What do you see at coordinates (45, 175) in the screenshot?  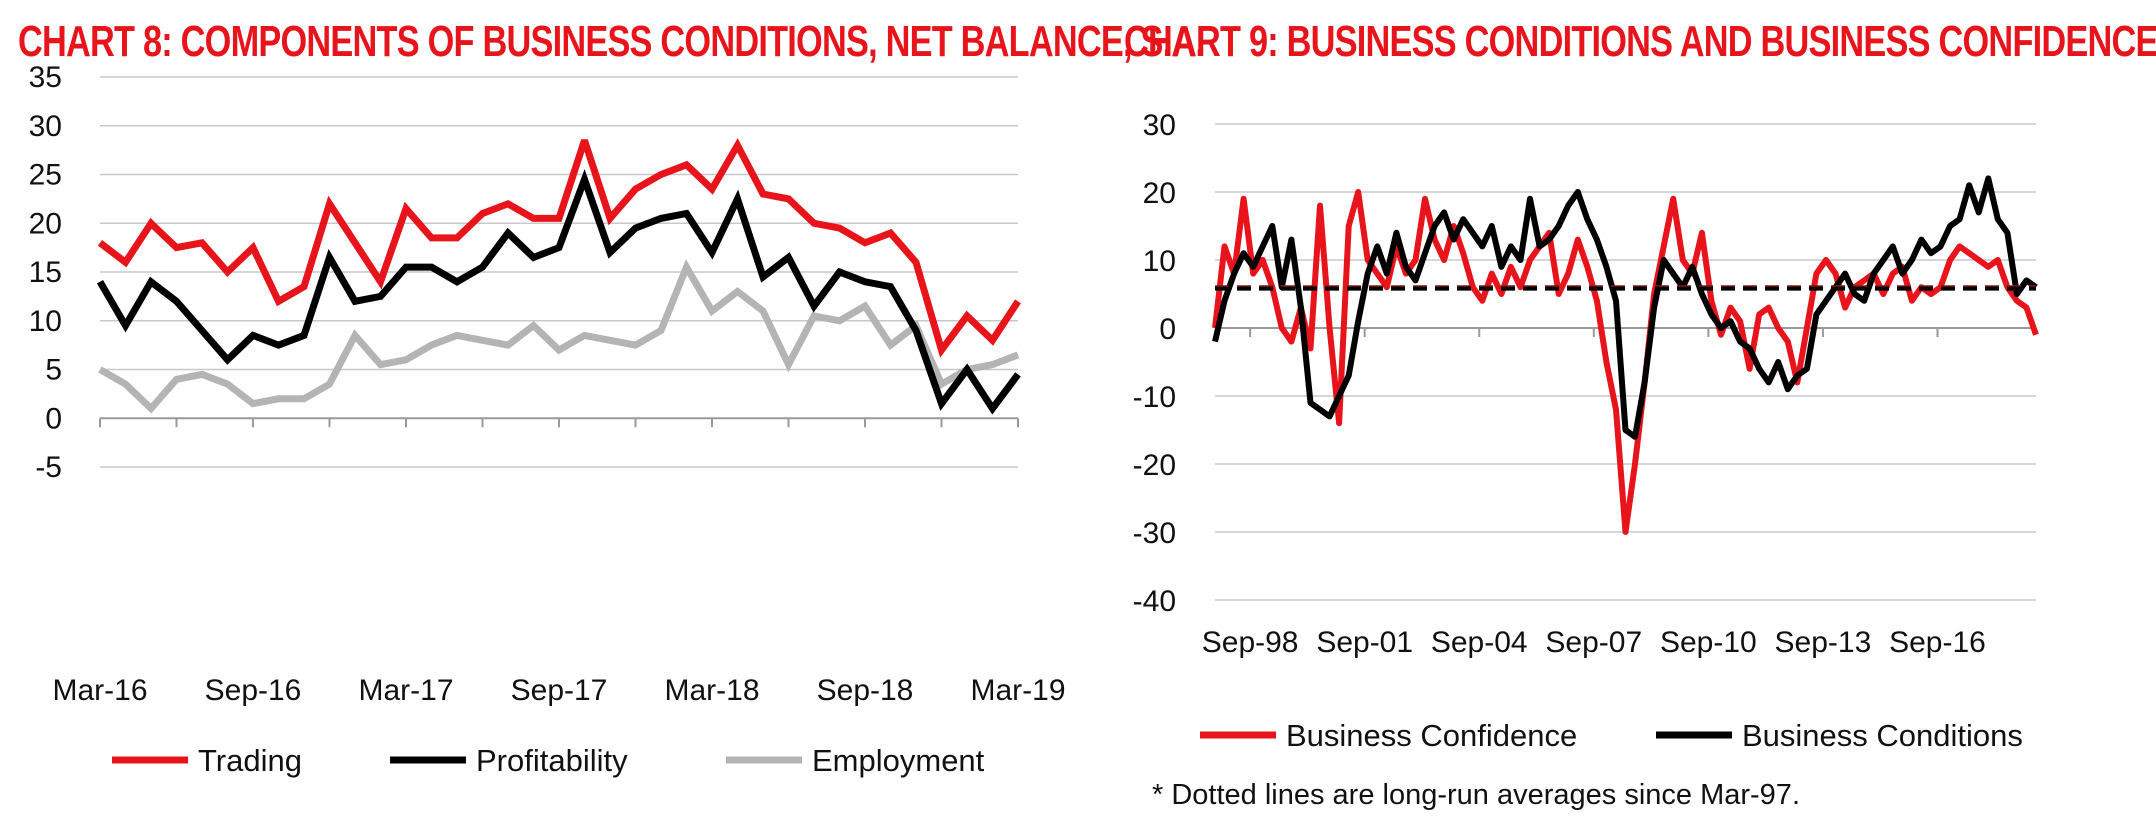 I see `y-tick-label: 25` at bounding box center [45, 175].